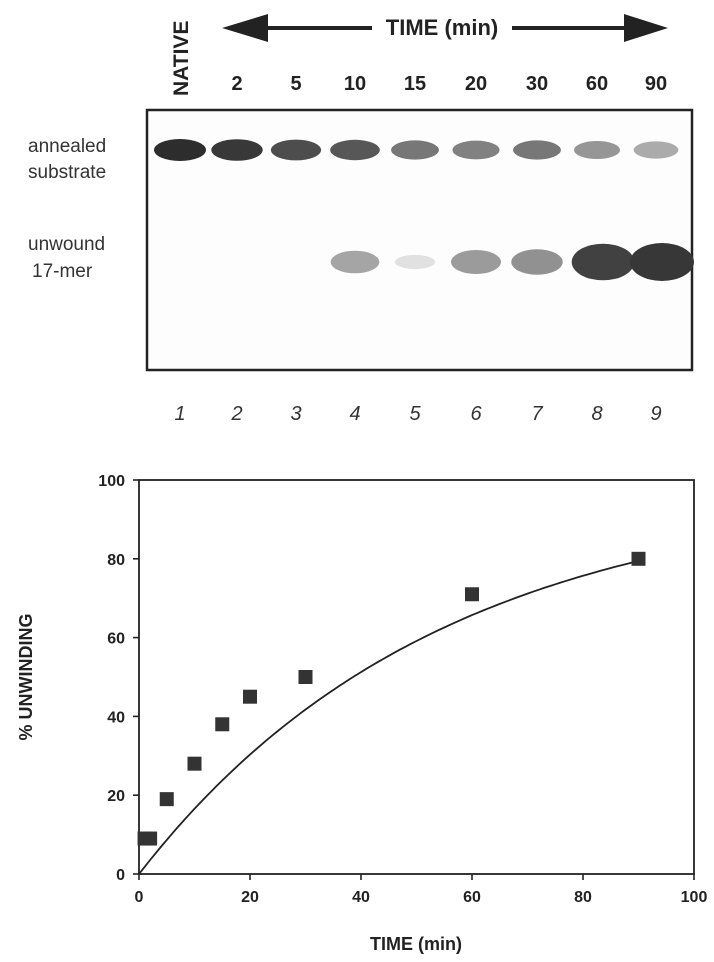 The image size is (714, 962). Describe the element at coordinates (424, 210) in the screenshot. I see `gel-bands` at that location.